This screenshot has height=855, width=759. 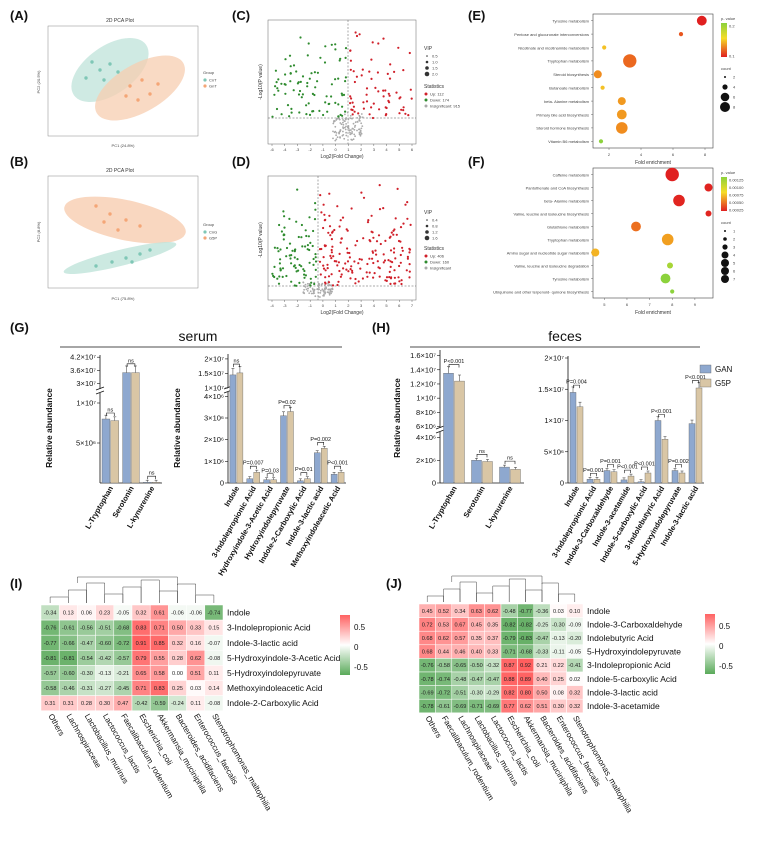 What do you see at coordinates (441, 268) in the screenshot?
I see `volcano-d-stat-ns: Insignificant` at bounding box center [441, 268].